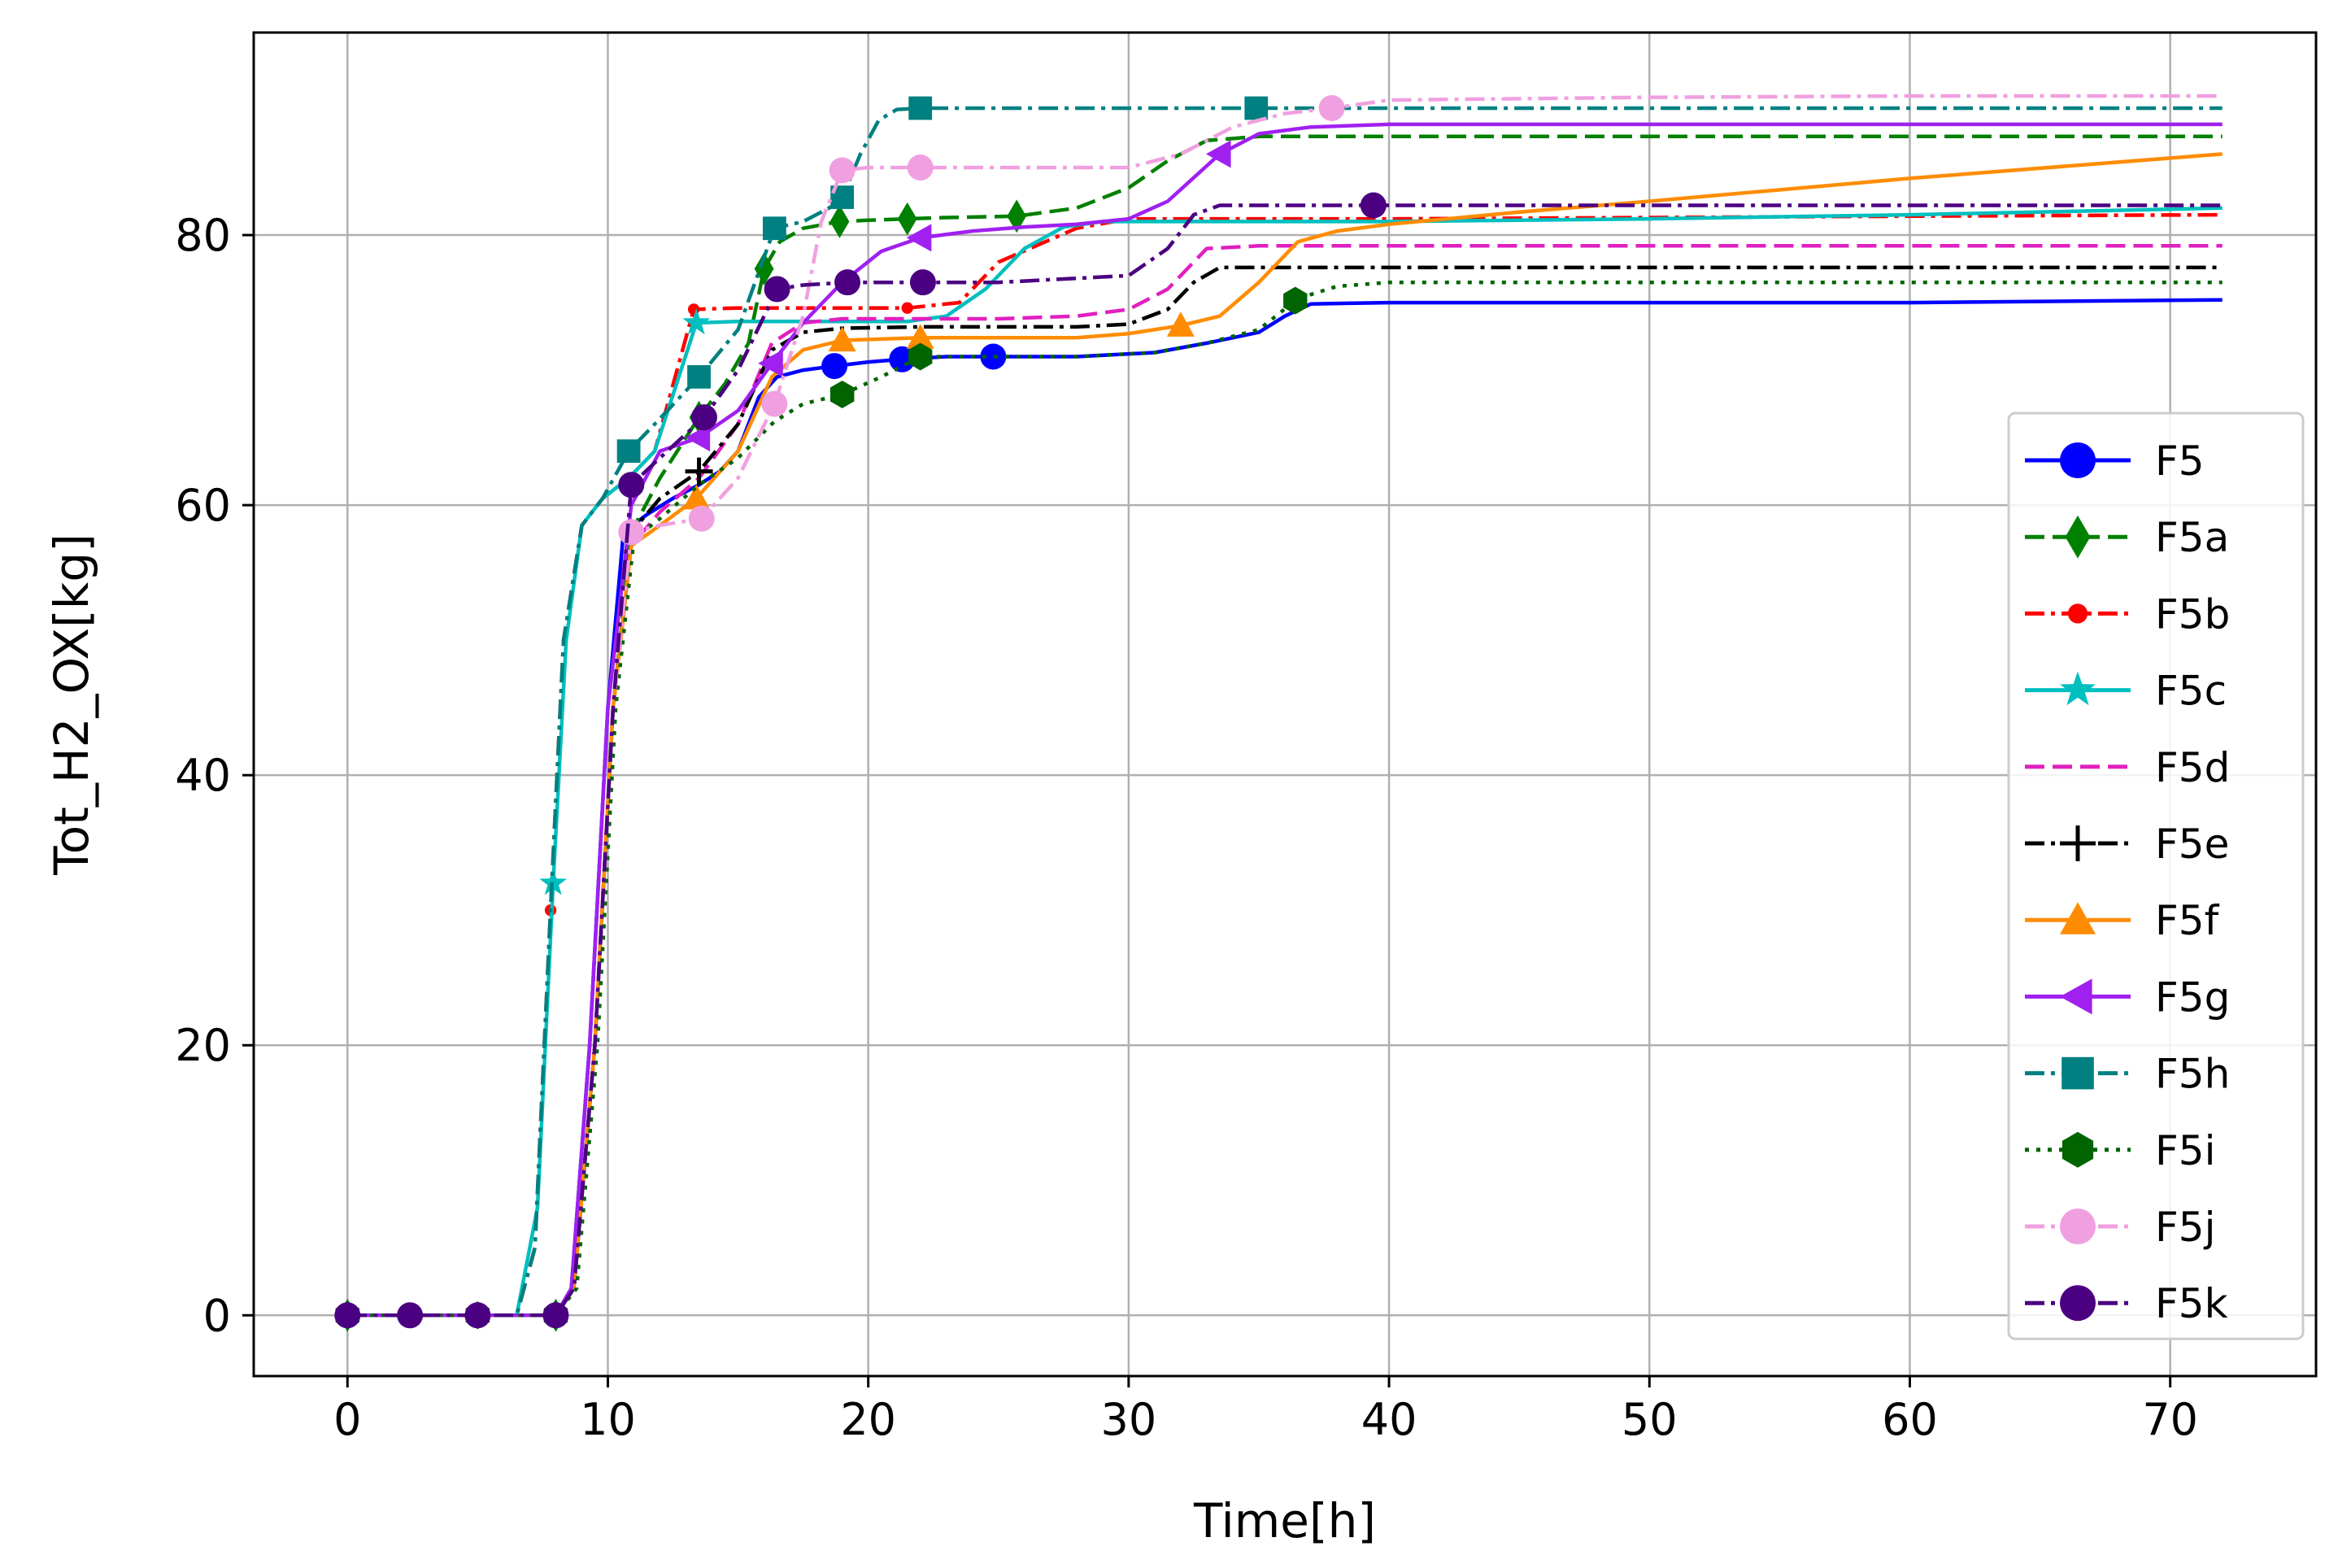 The image size is (2351, 1568). I want to click on legend-entry-f5i: F5i, so click(2120, 1150).